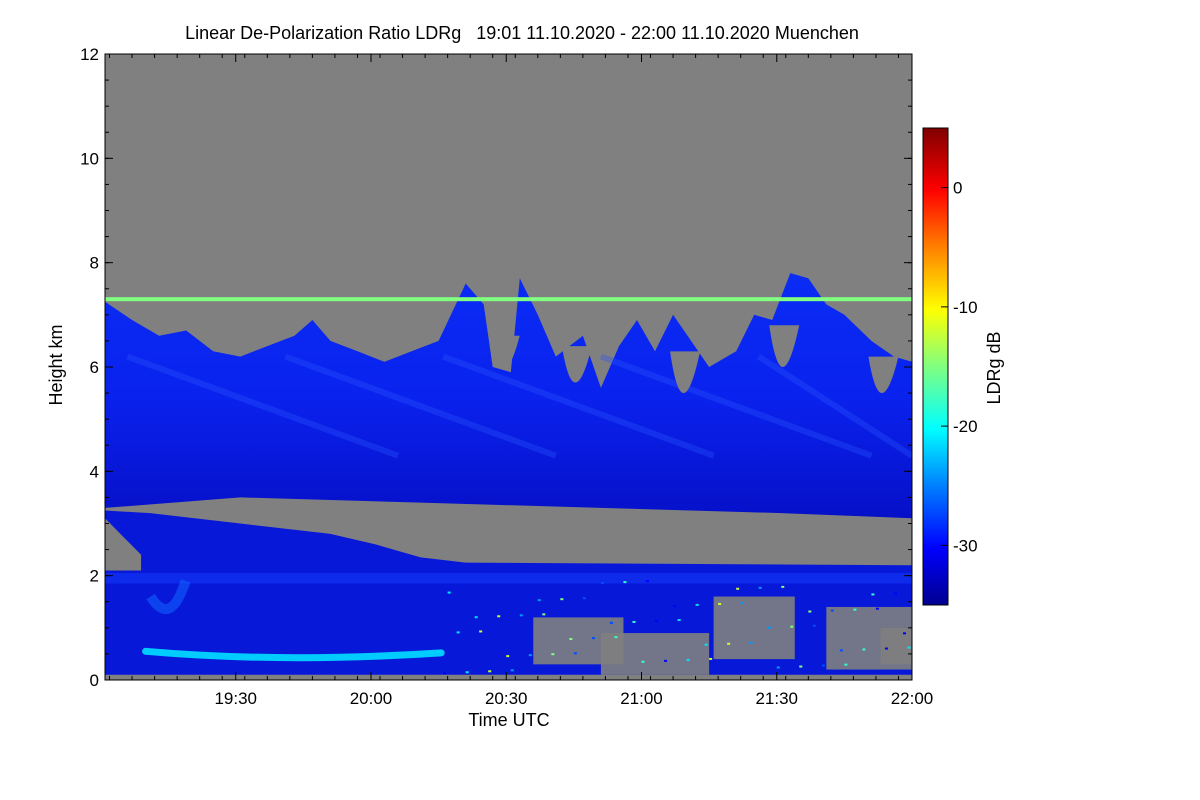 Image resolution: width=1200 pixels, height=800 pixels. I want to click on y-axis-label: Height km, so click(56, 364).